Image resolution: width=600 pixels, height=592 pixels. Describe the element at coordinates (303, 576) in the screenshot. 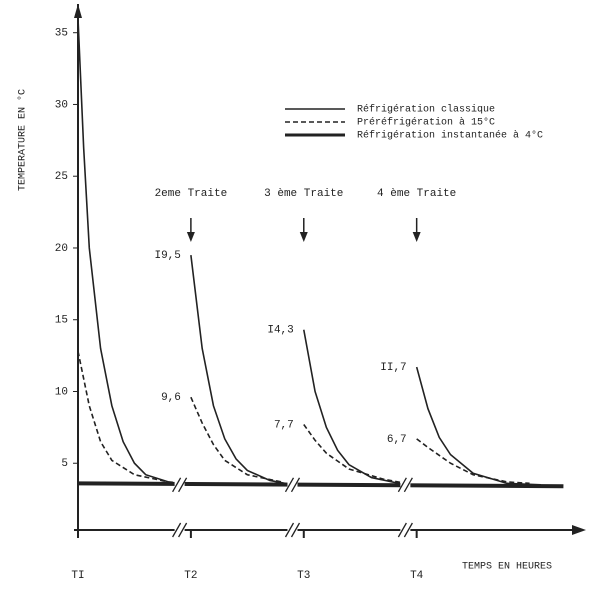

I see `x-tick-label: T3` at that location.